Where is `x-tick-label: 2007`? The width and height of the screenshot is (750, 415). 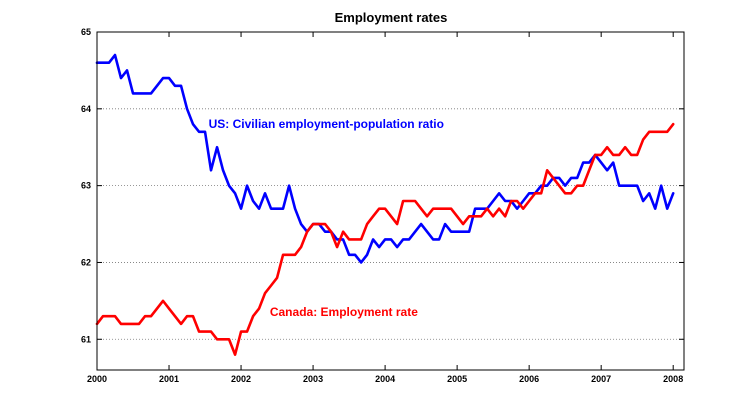 x-tick-label: 2007 is located at coordinates (601, 379).